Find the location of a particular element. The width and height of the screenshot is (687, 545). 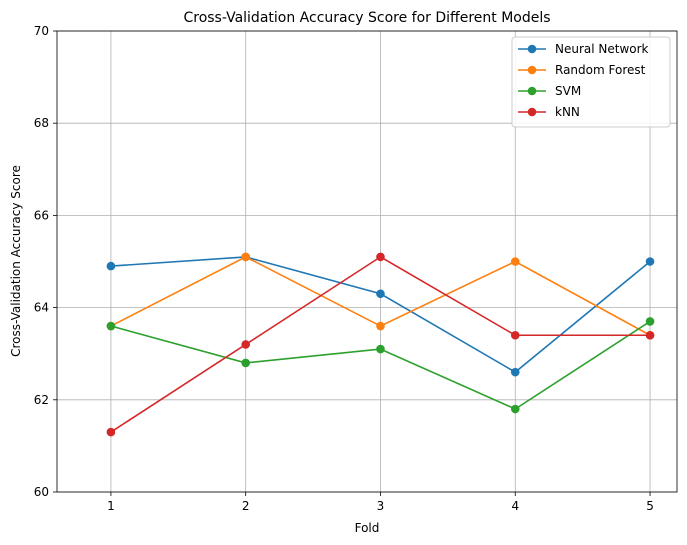

legend-label: SVM is located at coordinates (568, 91).